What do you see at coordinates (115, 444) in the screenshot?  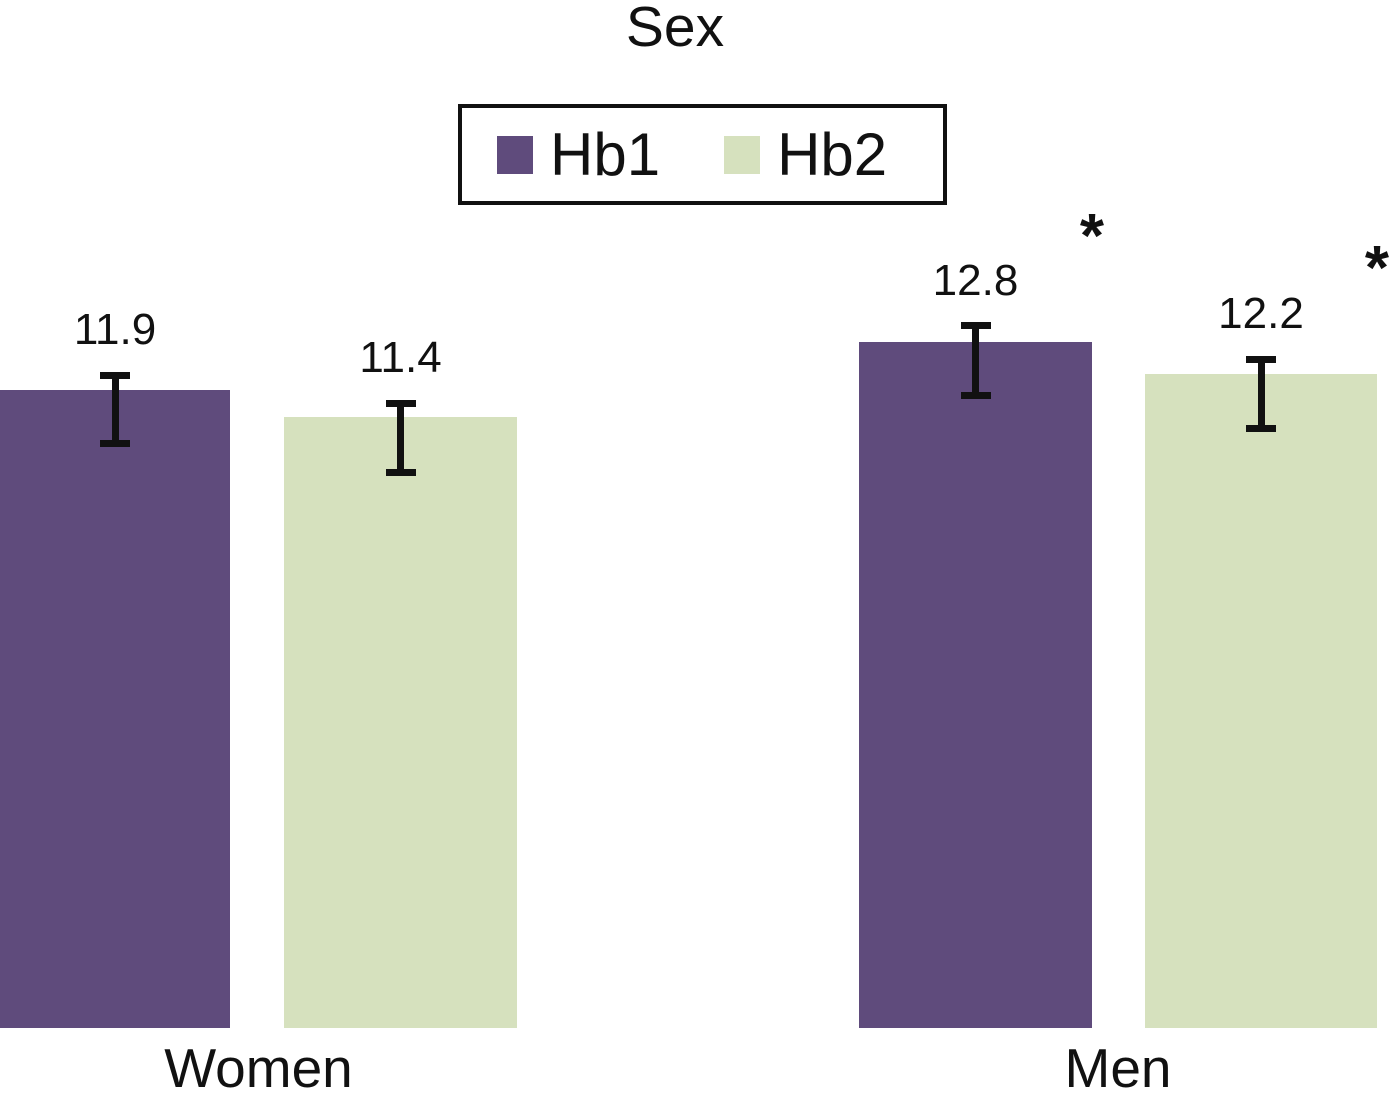 I see `error-bar-bottom-cap-hb1-women` at bounding box center [115, 444].